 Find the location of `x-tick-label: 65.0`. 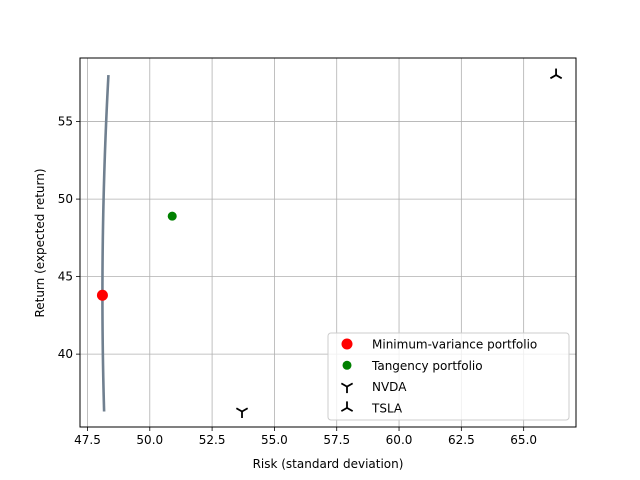

x-tick-label: 65.0 is located at coordinates (523, 440).